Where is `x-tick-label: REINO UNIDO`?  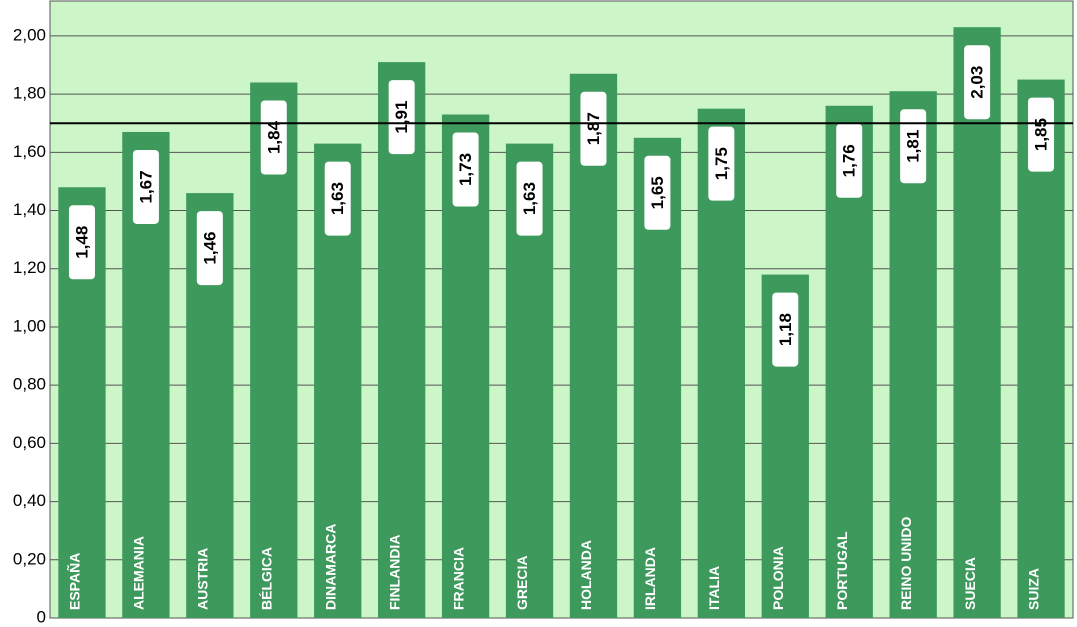
x-tick-label: REINO UNIDO is located at coordinates (906, 563).